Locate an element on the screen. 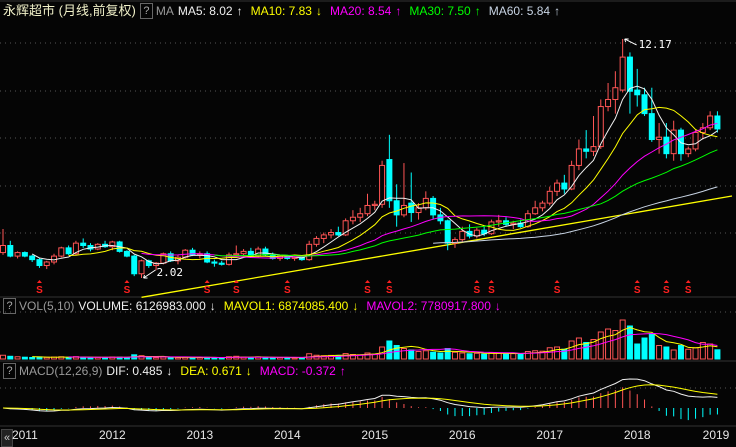  ma60-value: MA60: 5.84 is located at coordinates (519, 11).